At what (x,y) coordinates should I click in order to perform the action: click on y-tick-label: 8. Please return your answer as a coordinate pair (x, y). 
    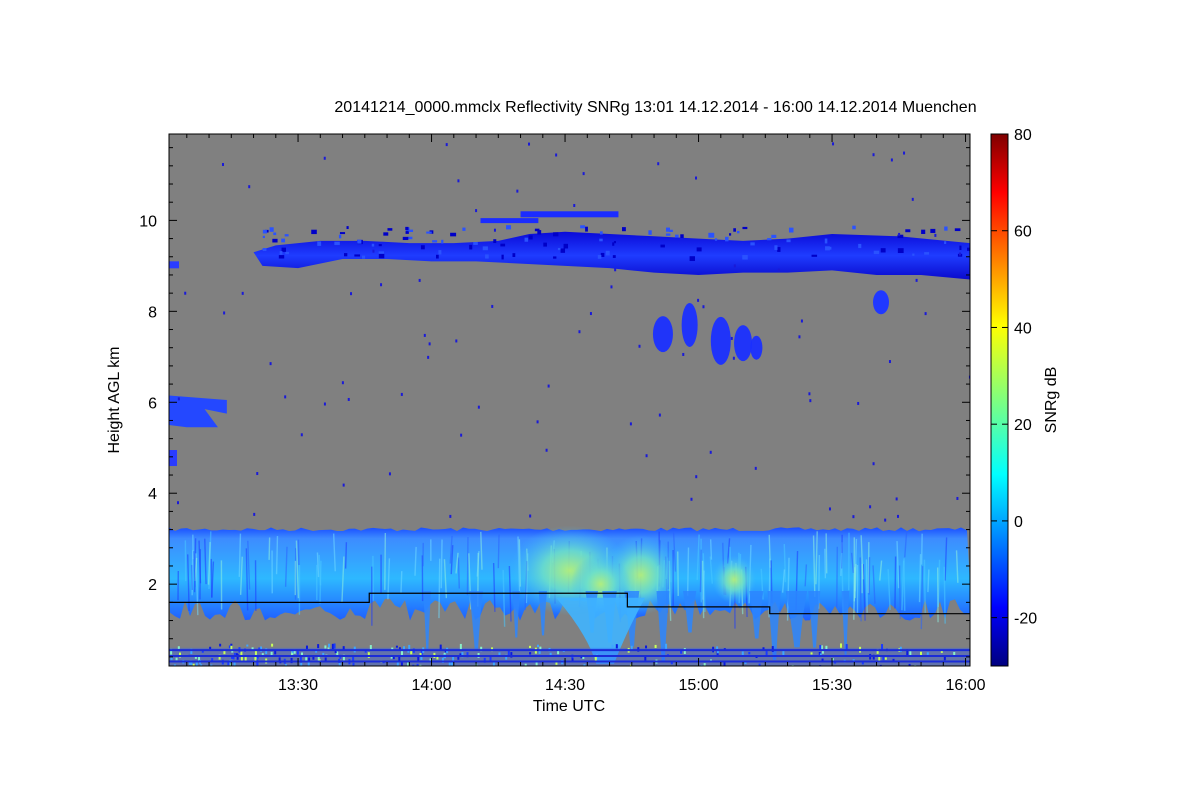
    Looking at the image, I should click on (152, 312).